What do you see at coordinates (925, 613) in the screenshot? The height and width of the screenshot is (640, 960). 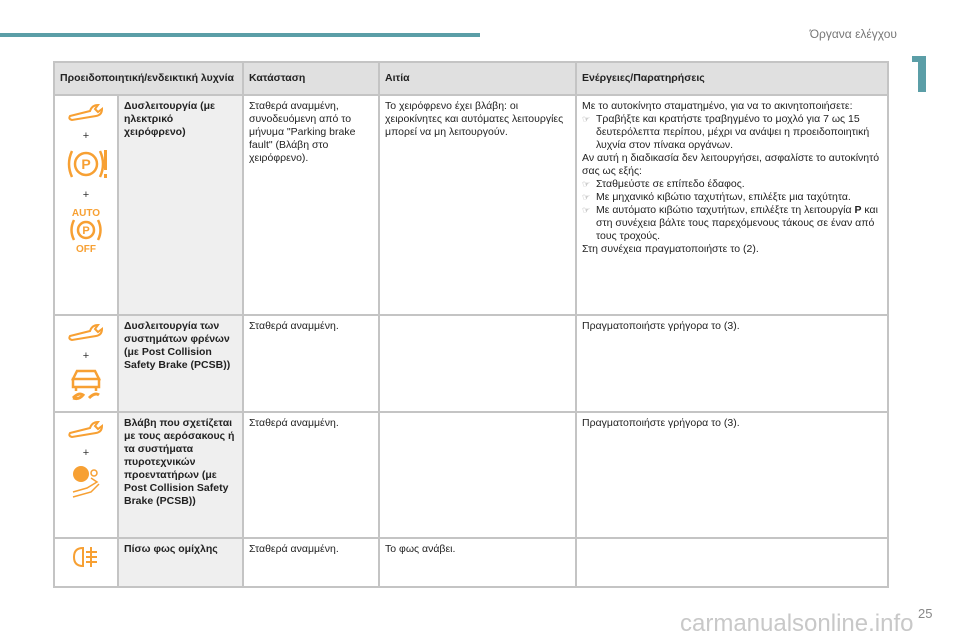 I see `page-number: 25` at bounding box center [925, 613].